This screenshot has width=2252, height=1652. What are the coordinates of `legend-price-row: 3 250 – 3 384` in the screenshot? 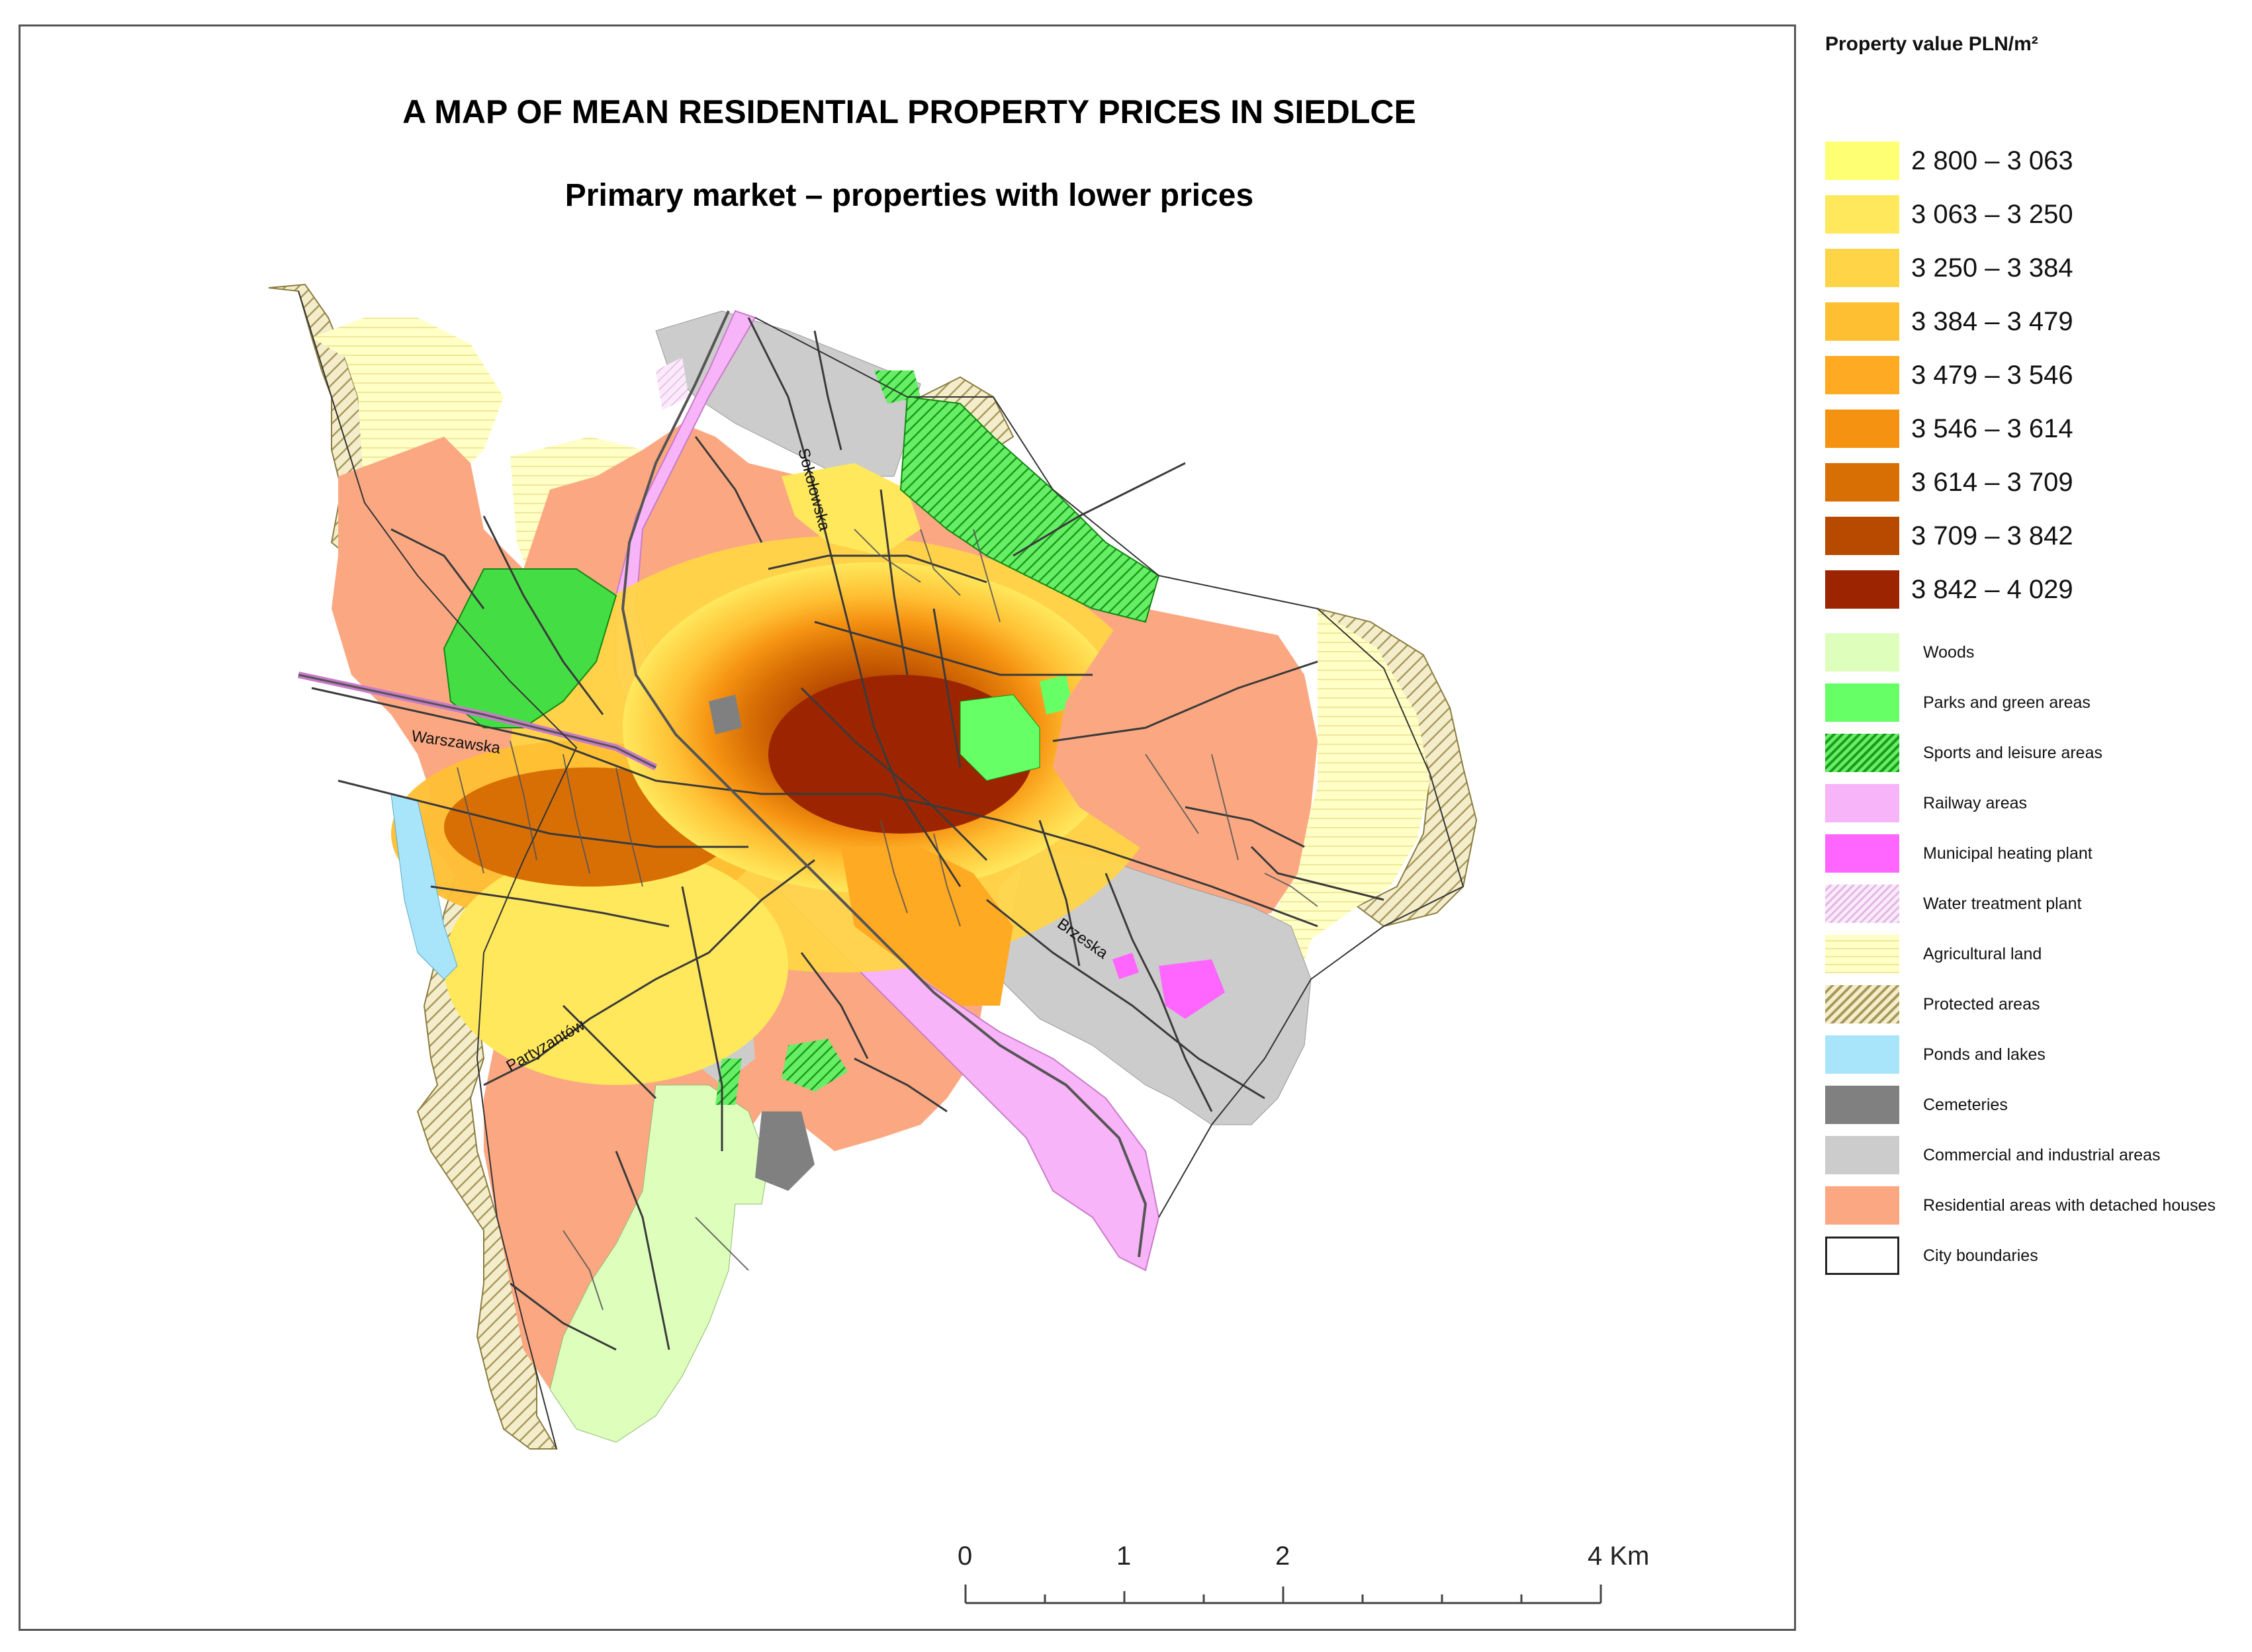 It's located at (1949, 267).